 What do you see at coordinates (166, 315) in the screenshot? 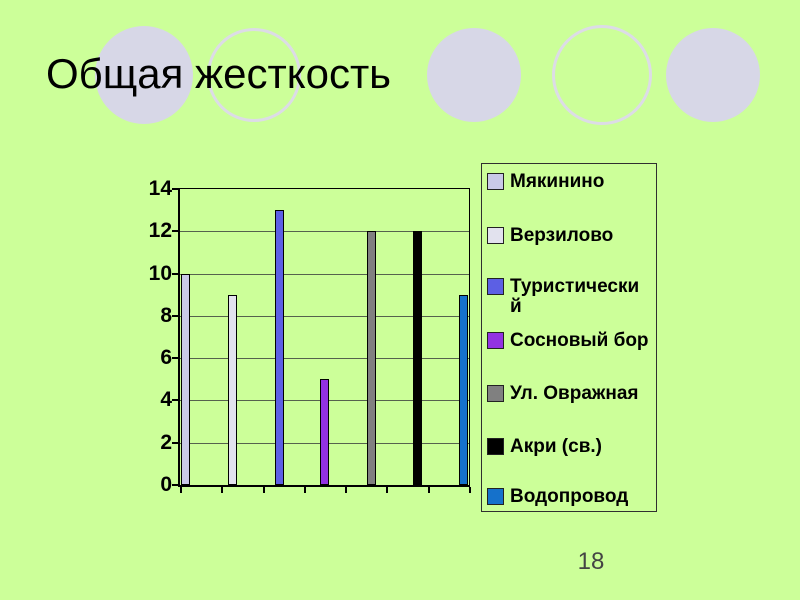
I see `y-tick-label-8: 8` at bounding box center [166, 315].